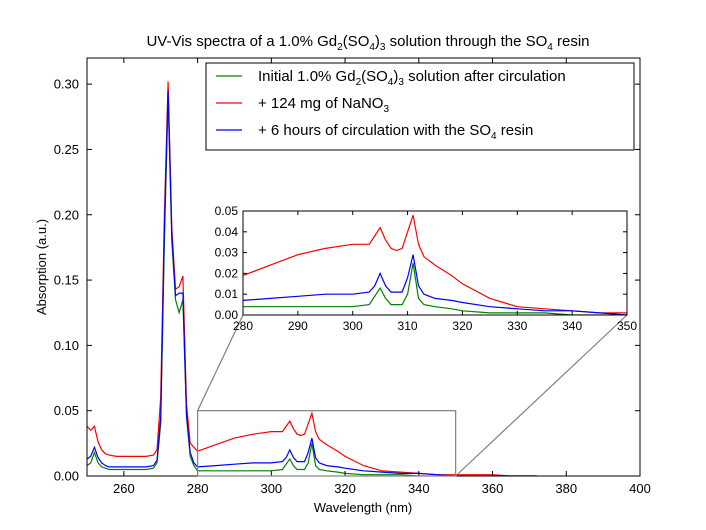  Describe the element at coordinates (353, 326) in the screenshot. I see `inset-x-tick-label: 300` at that location.